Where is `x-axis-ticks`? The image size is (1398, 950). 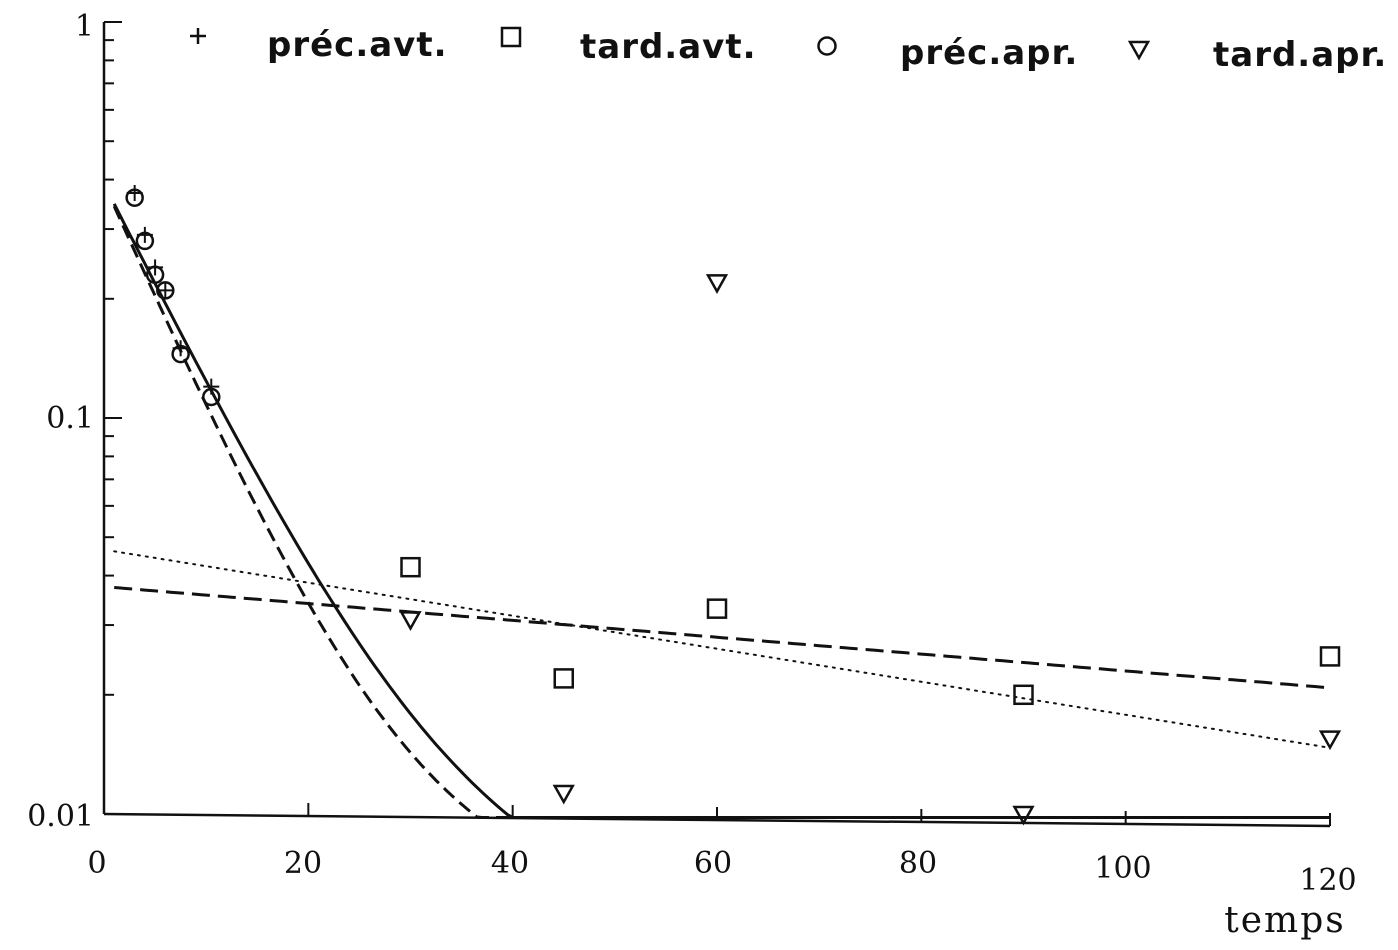
x-axis-ticks is located at coordinates (717, 813).